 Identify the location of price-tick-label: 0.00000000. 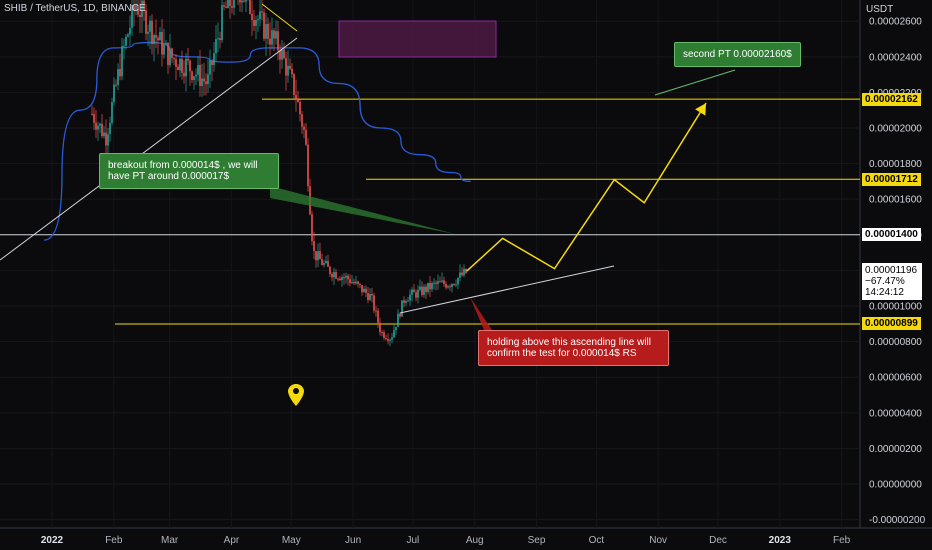
(895, 485).